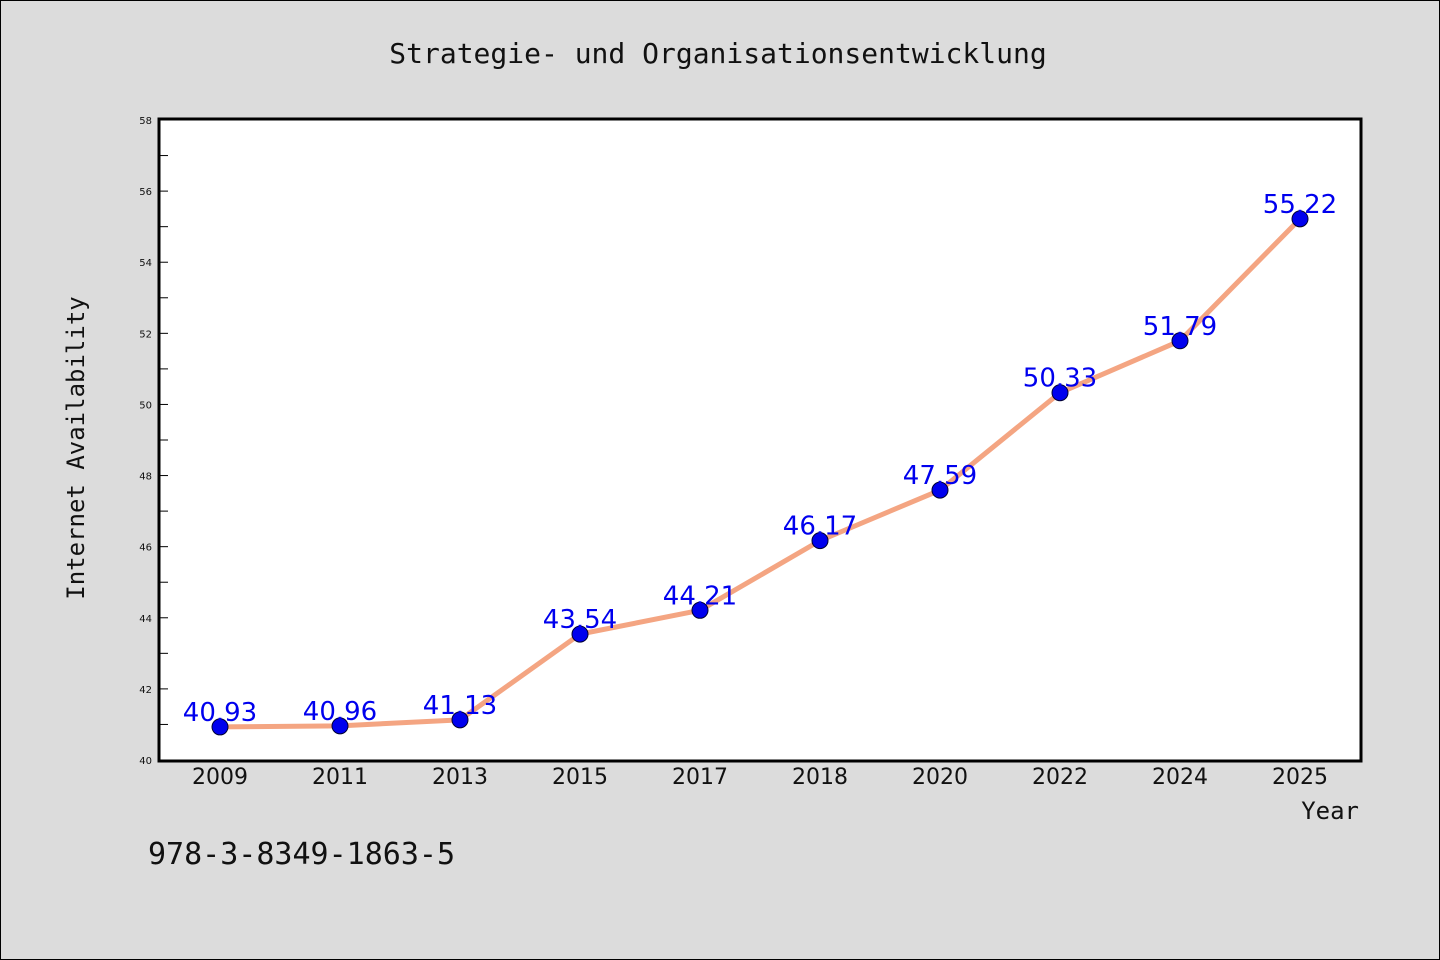 Image resolution: width=1440 pixels, height=960 pixels. Describe the element at coordinates (145, 761) in the screenshot. I see `y-tick-label: 40` at that location.